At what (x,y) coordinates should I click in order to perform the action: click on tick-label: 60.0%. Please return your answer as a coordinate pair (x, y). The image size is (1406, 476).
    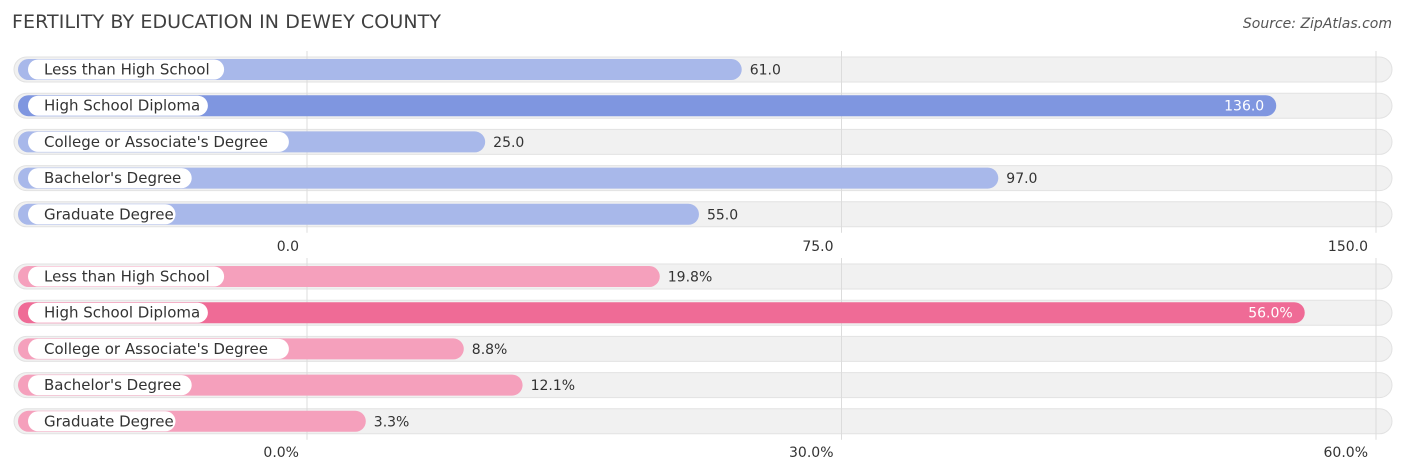
    Looking at the image, I should click on (1346, 453).